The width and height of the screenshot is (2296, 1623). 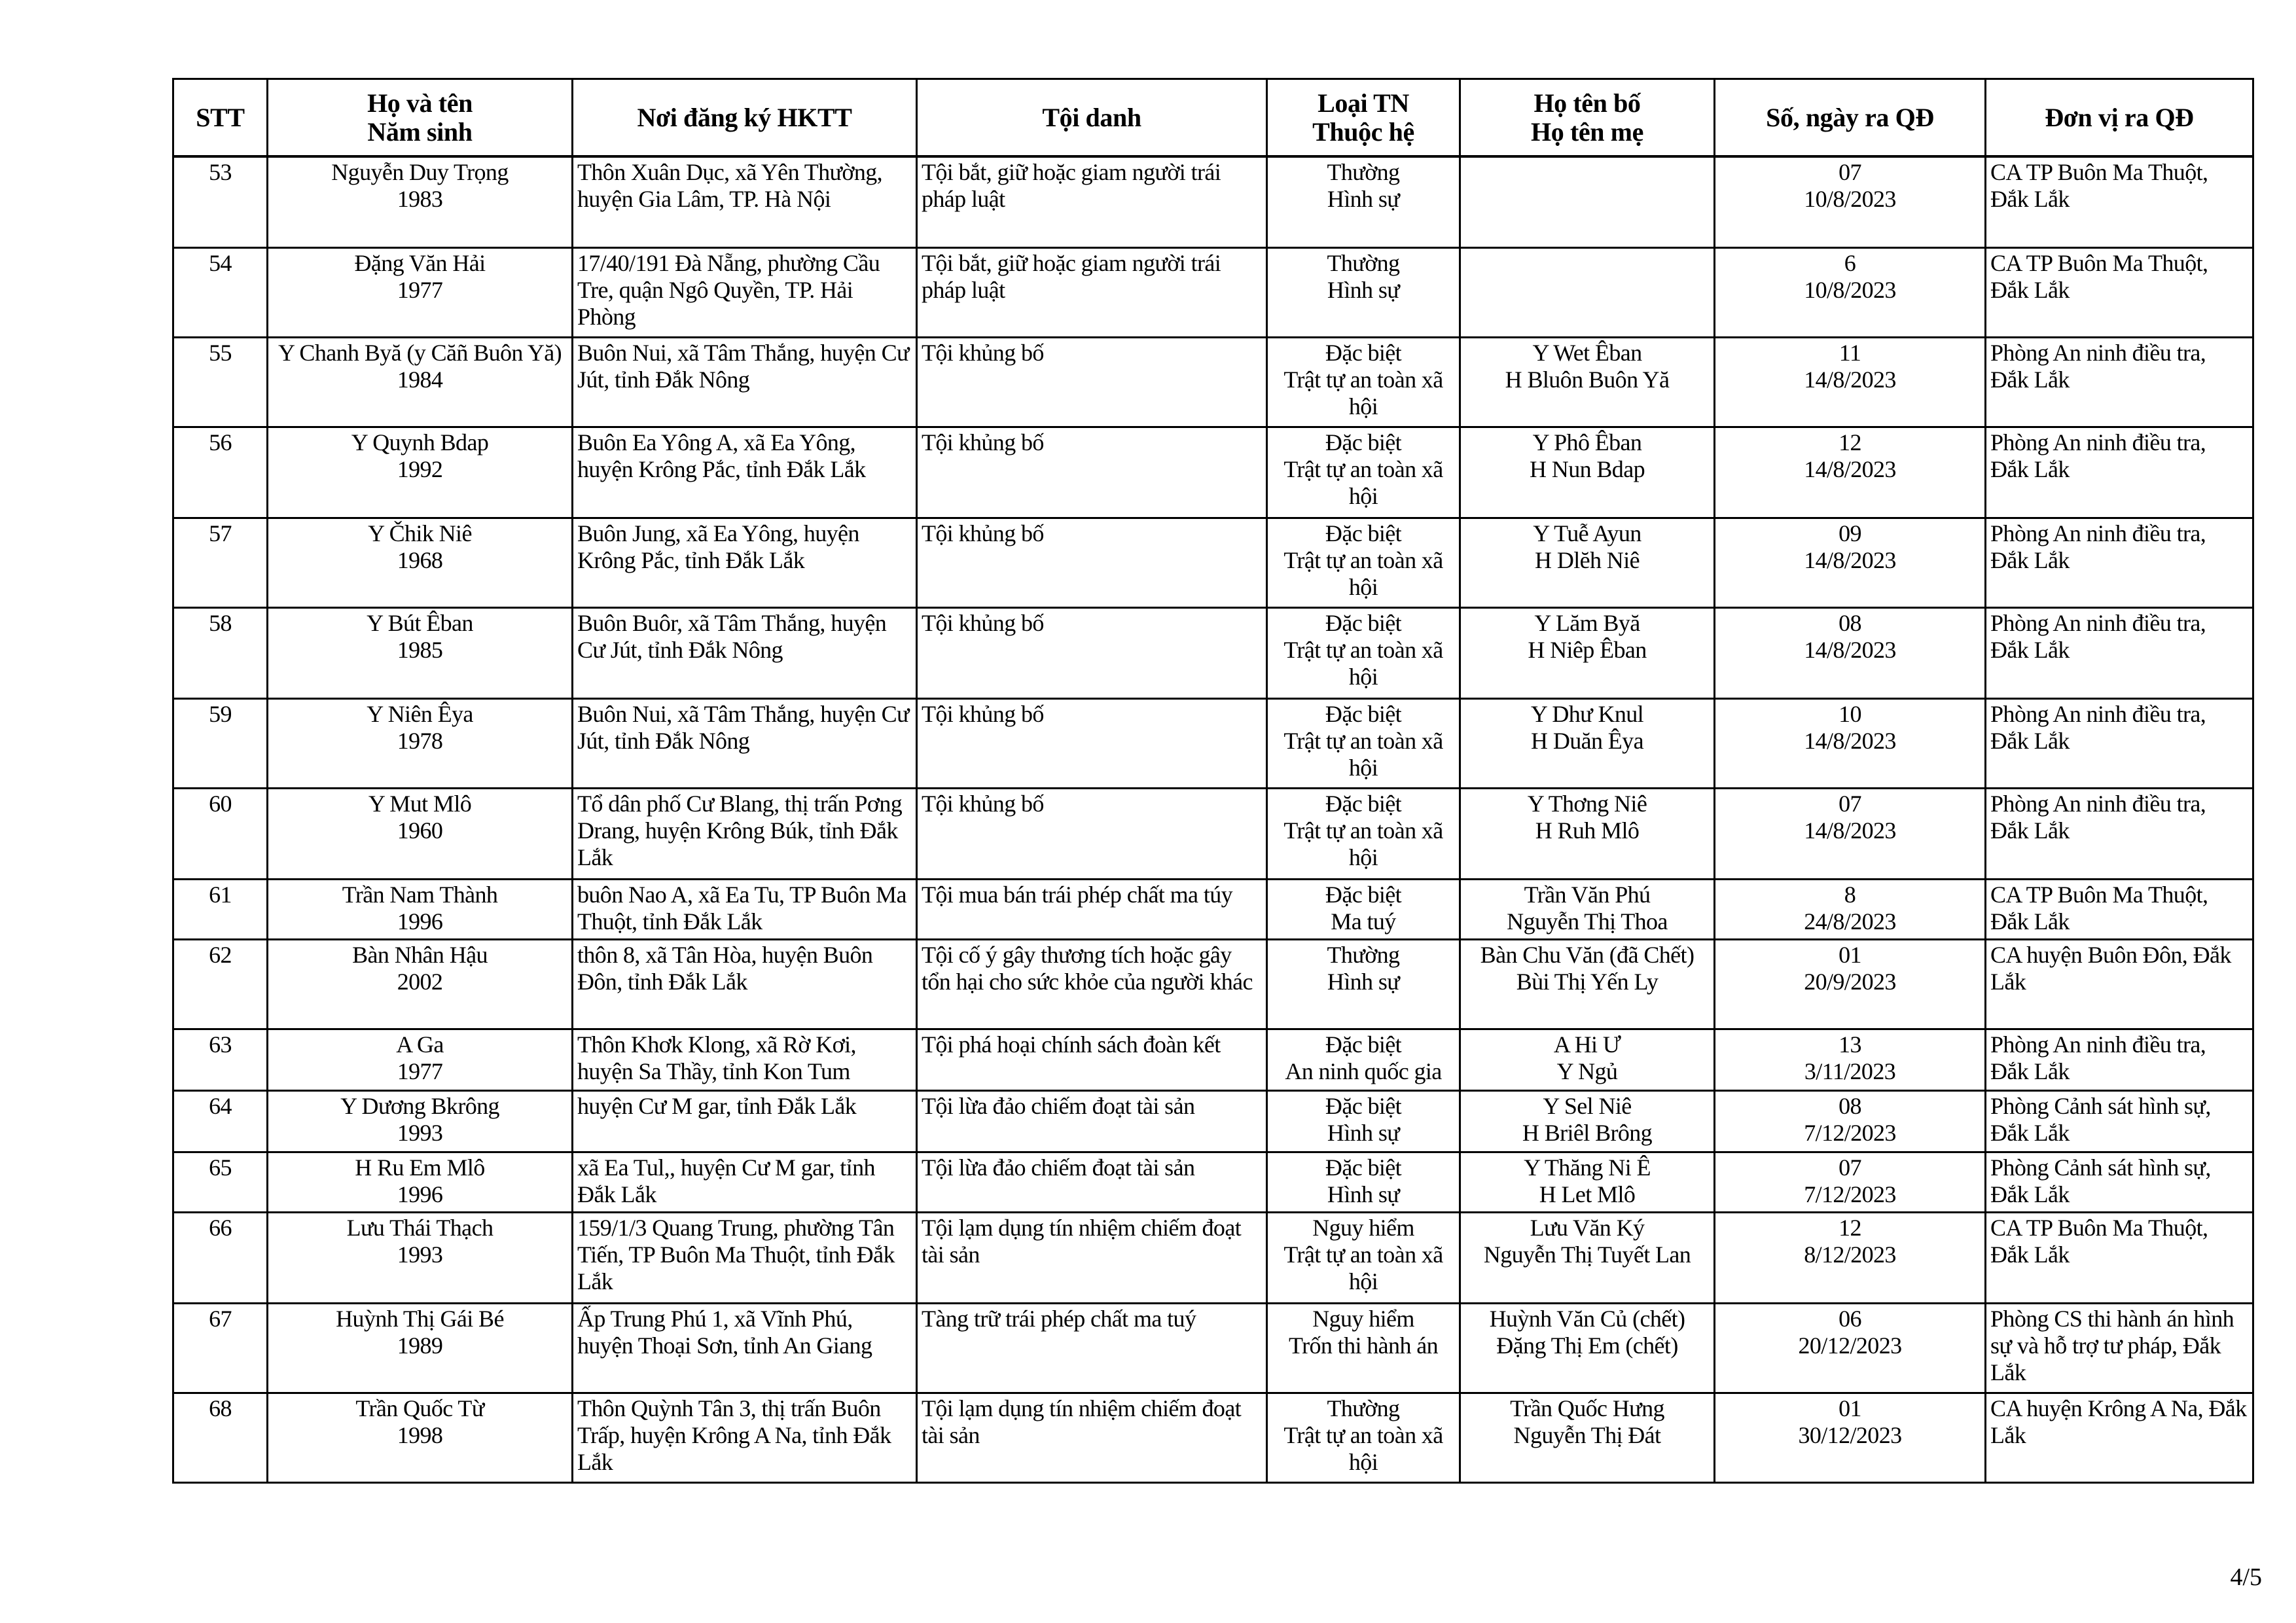 What do you see at coordinates (1849, 472) in the screenshot?
I see `cell-decision-number-date: 12 14/8/2023` at bounding box center [1849, 472].